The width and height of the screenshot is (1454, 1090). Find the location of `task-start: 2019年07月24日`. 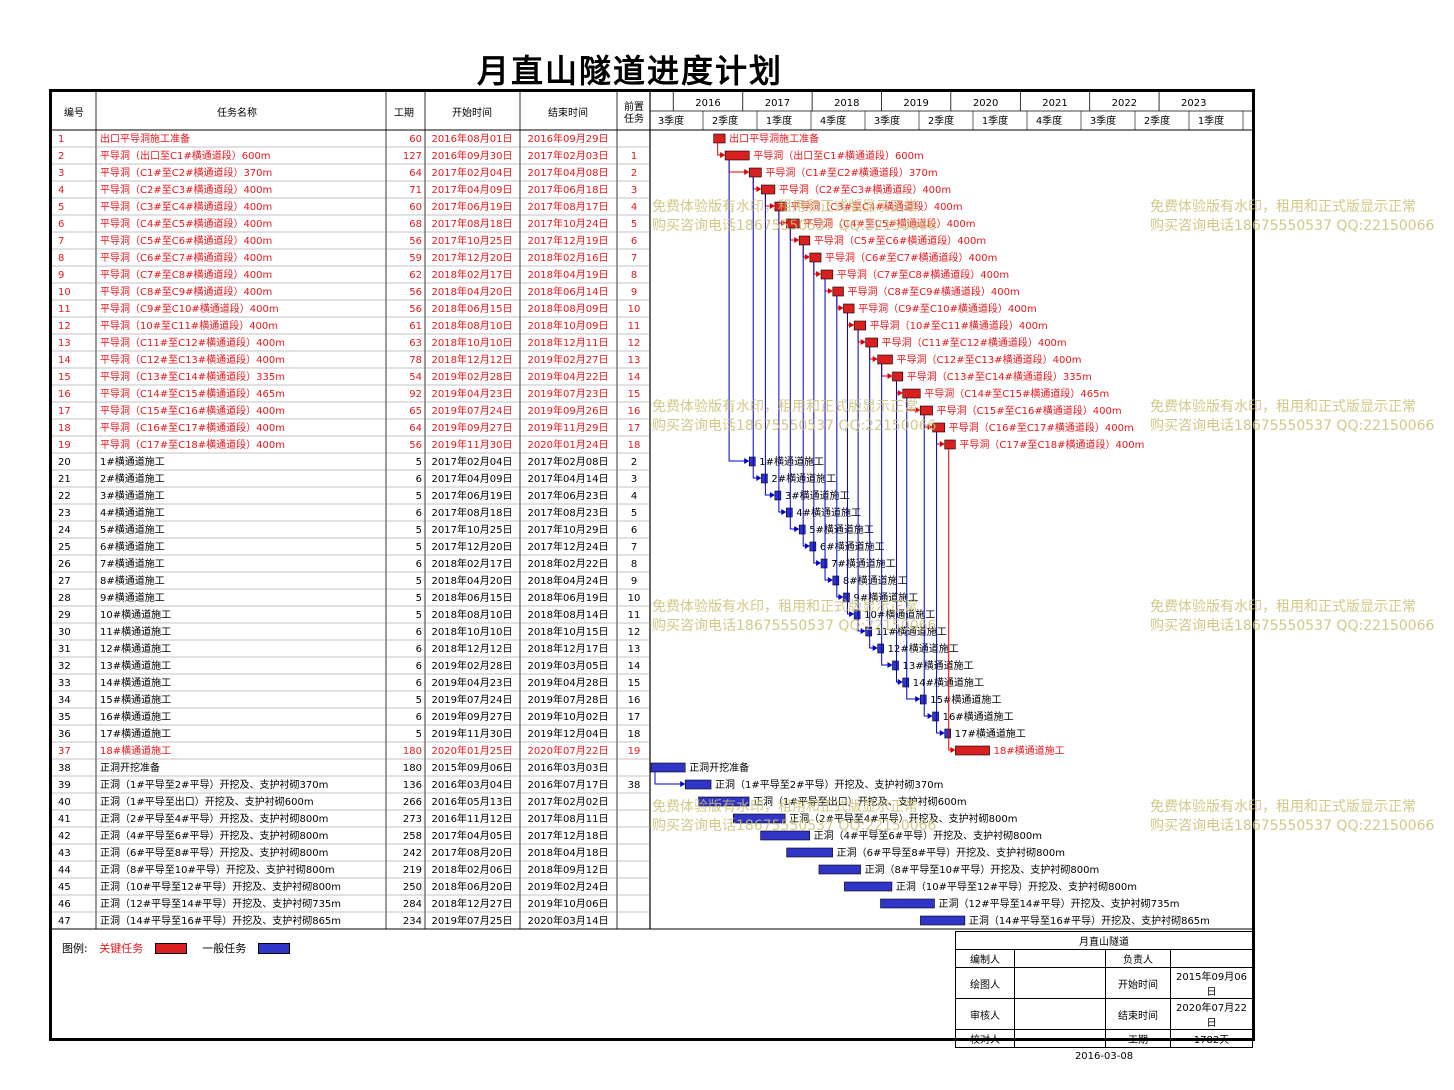

task-start: 2019年07月24日 is located at coordinates (472, 699).